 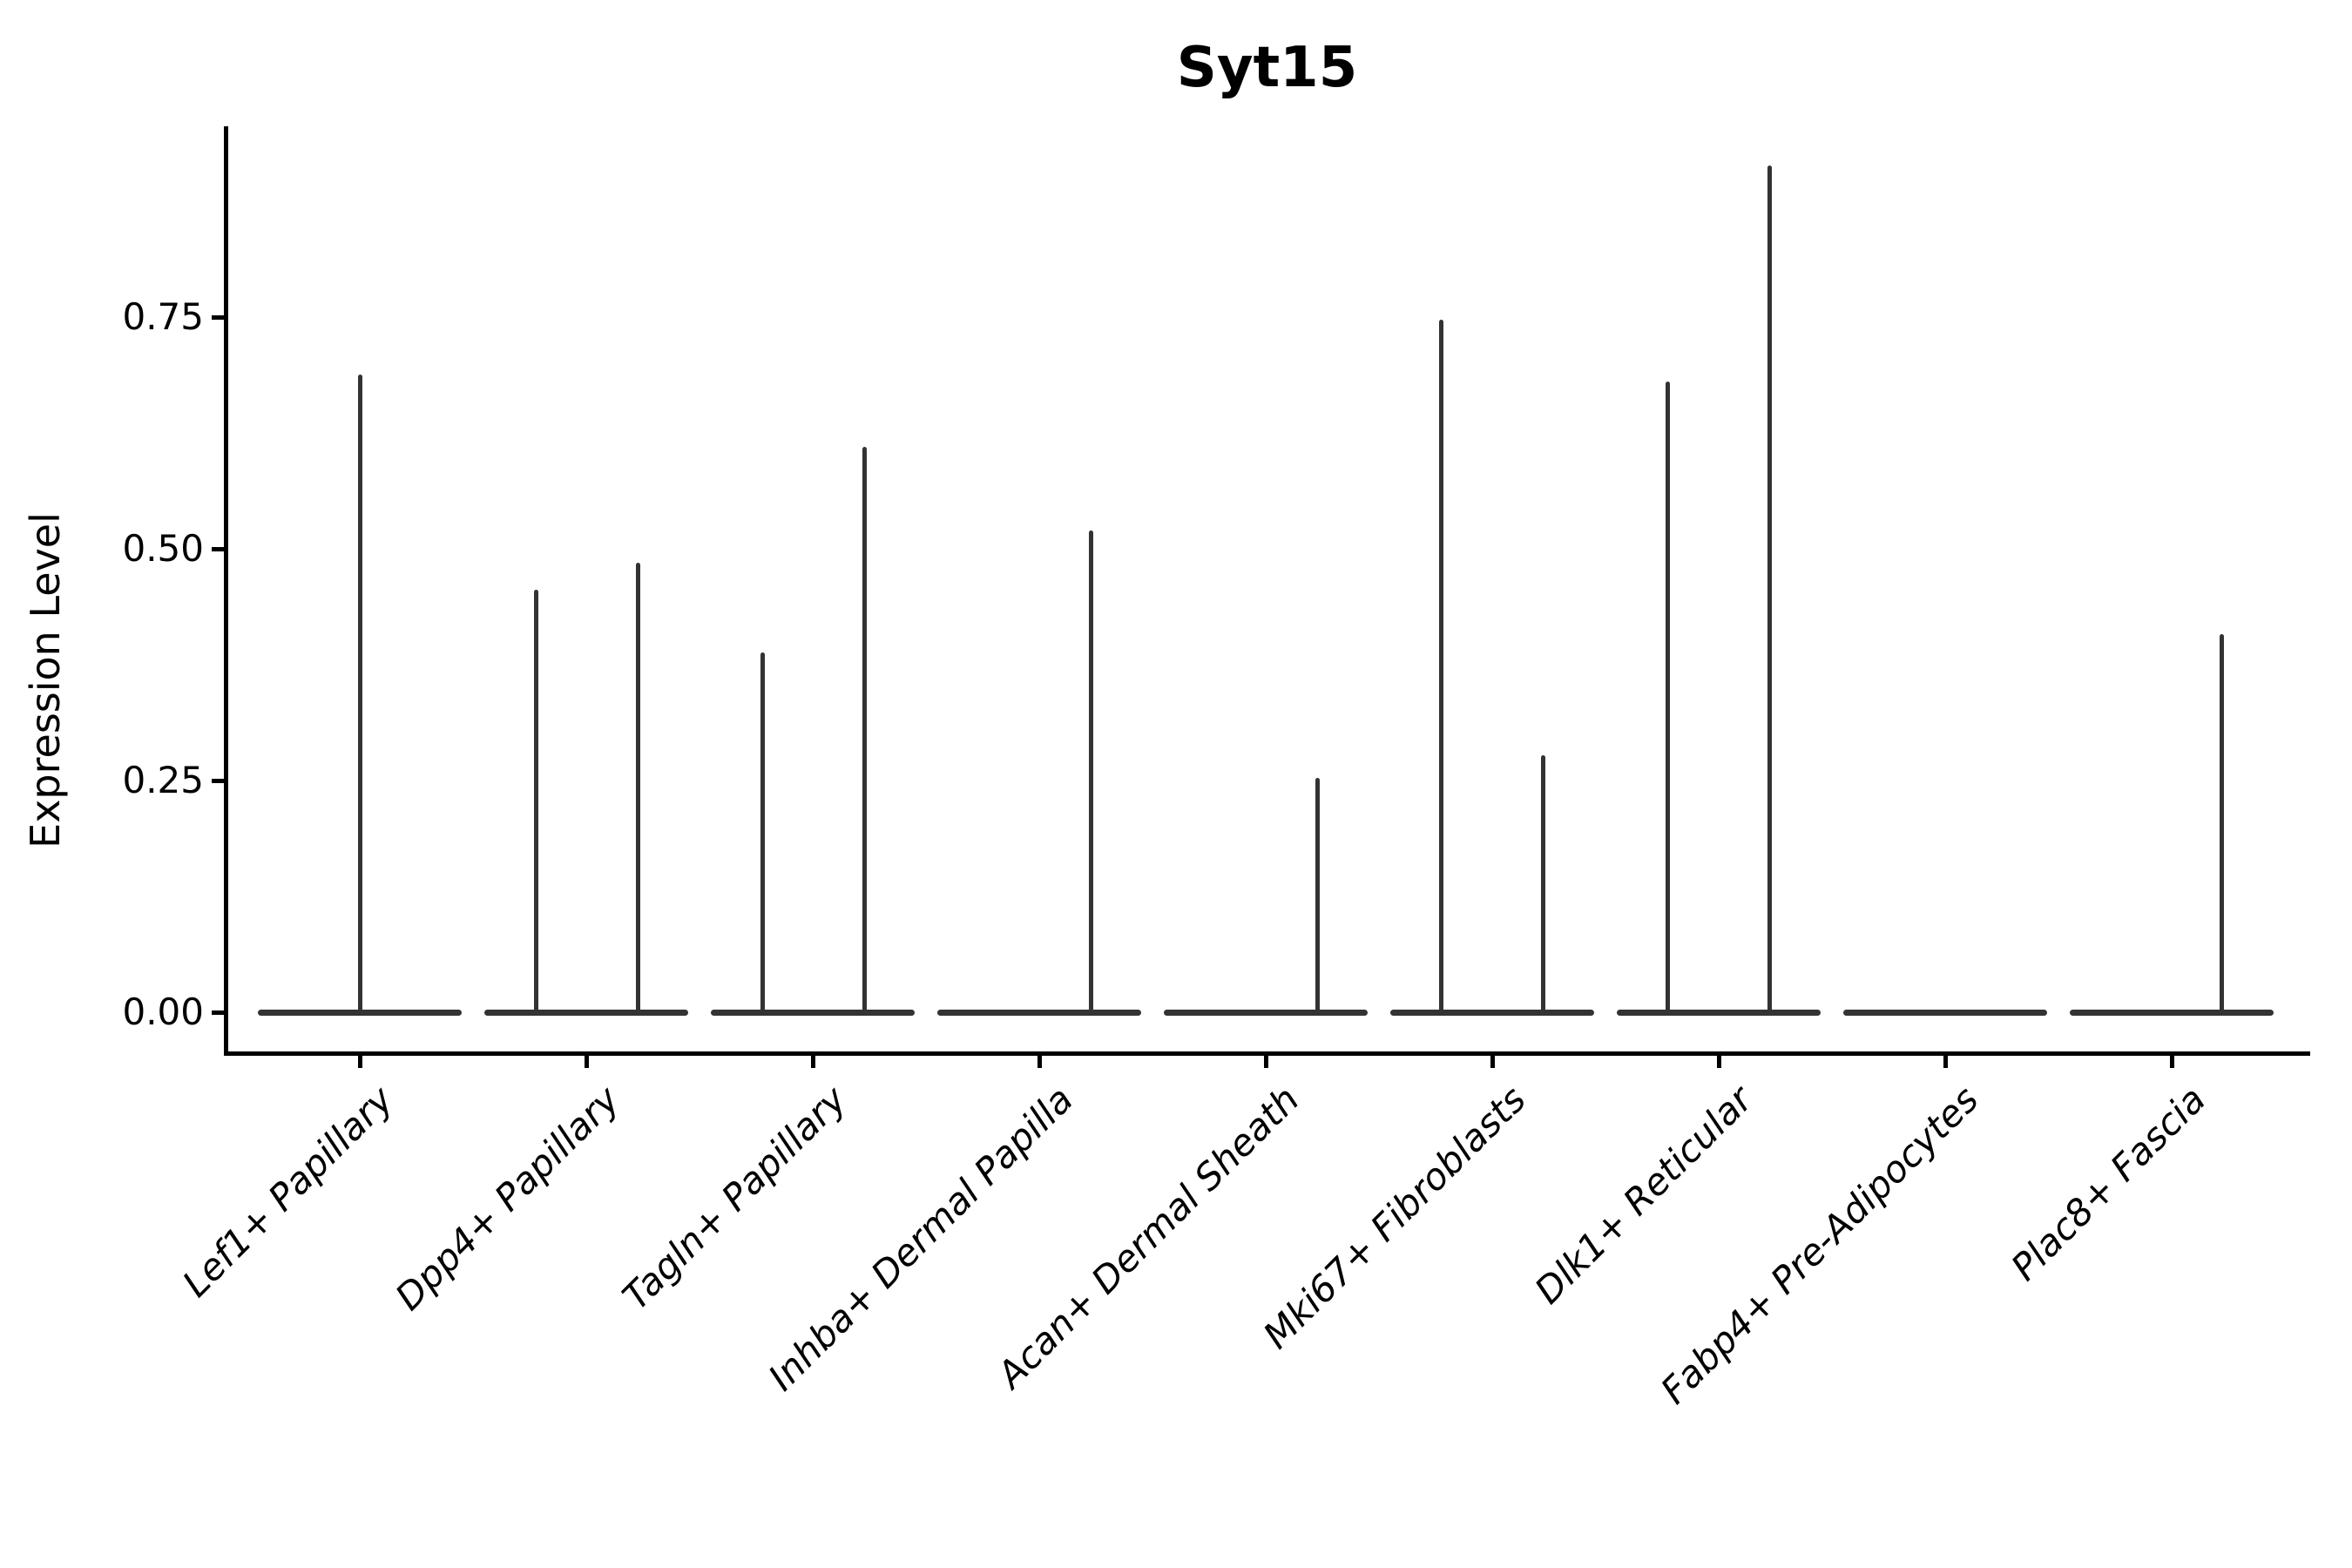 I want to click on y-axis-spine, so click(x=226, y=591).